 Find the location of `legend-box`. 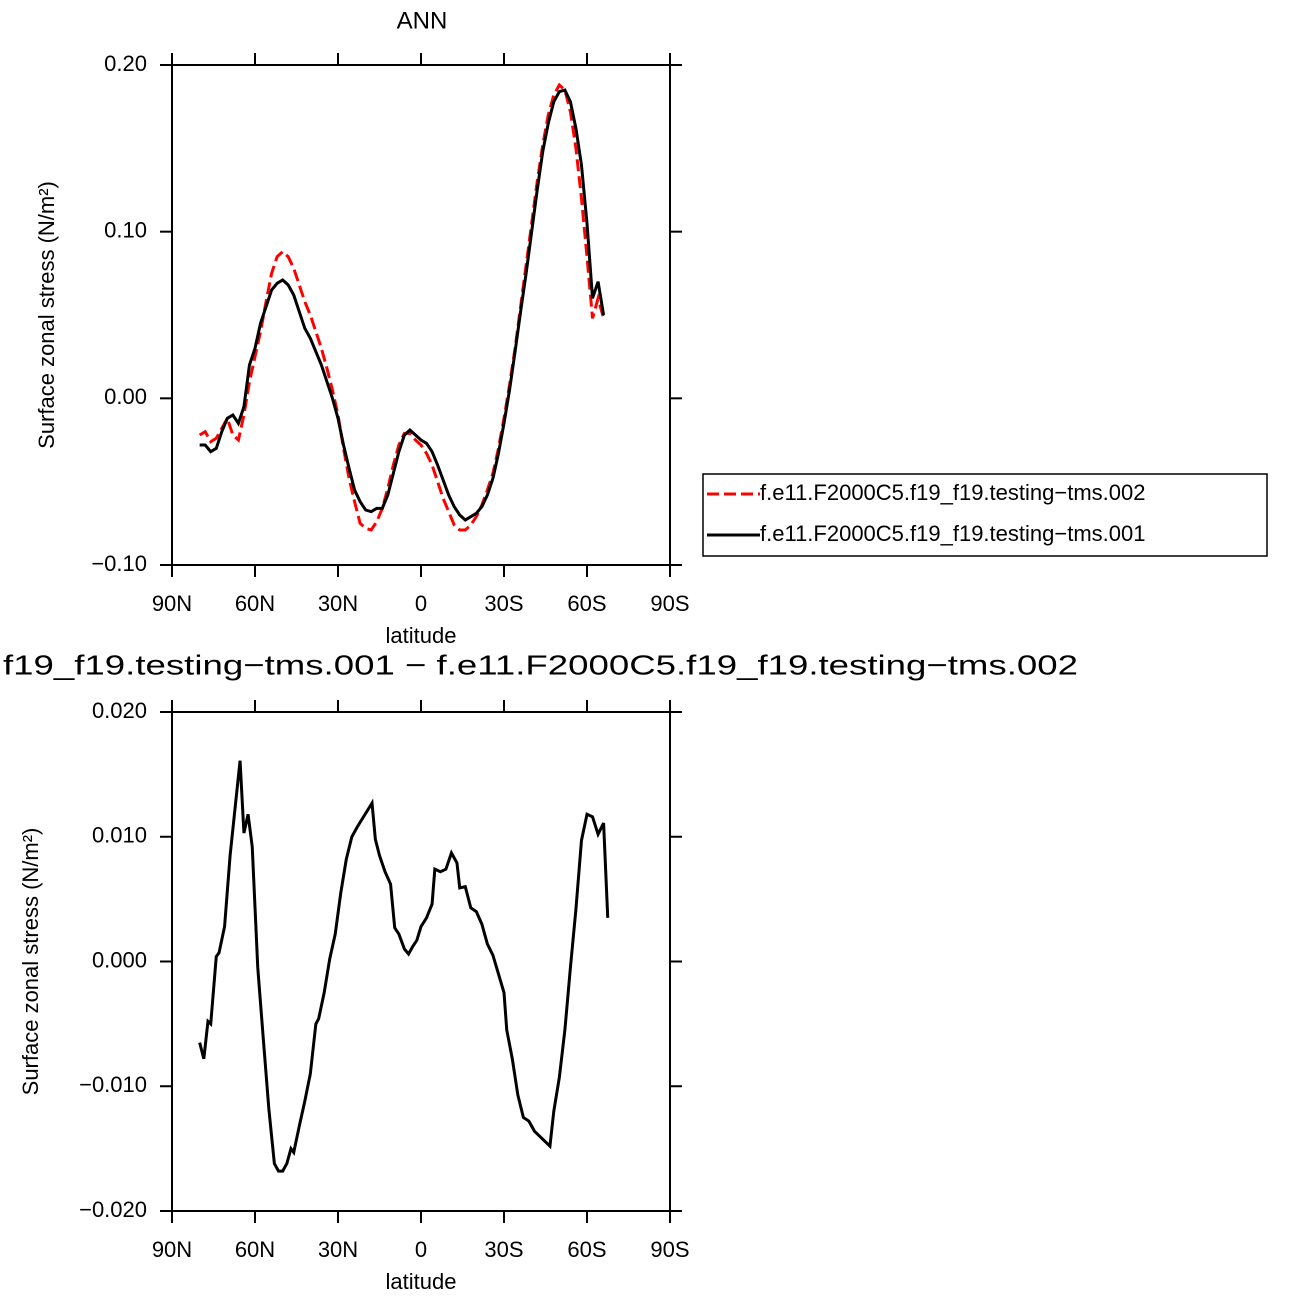

legend-box is located at coordinates (985, 515).